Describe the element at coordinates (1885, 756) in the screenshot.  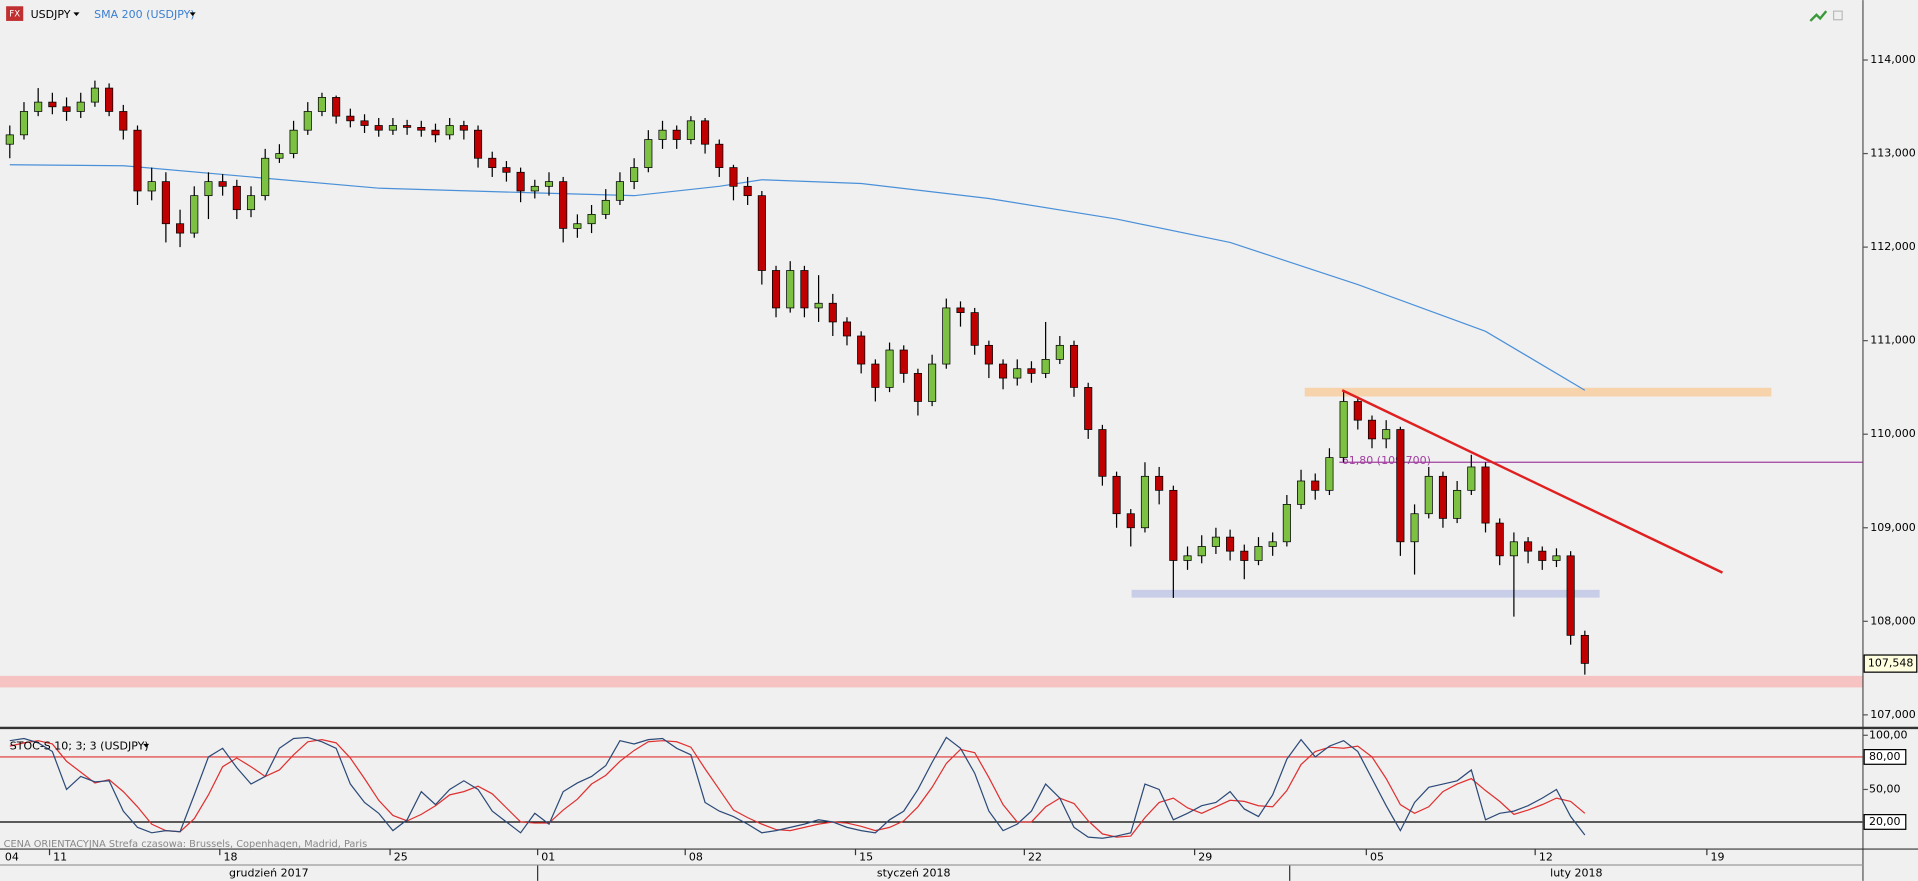
I see `y-tick-label: 80,00` at that location.